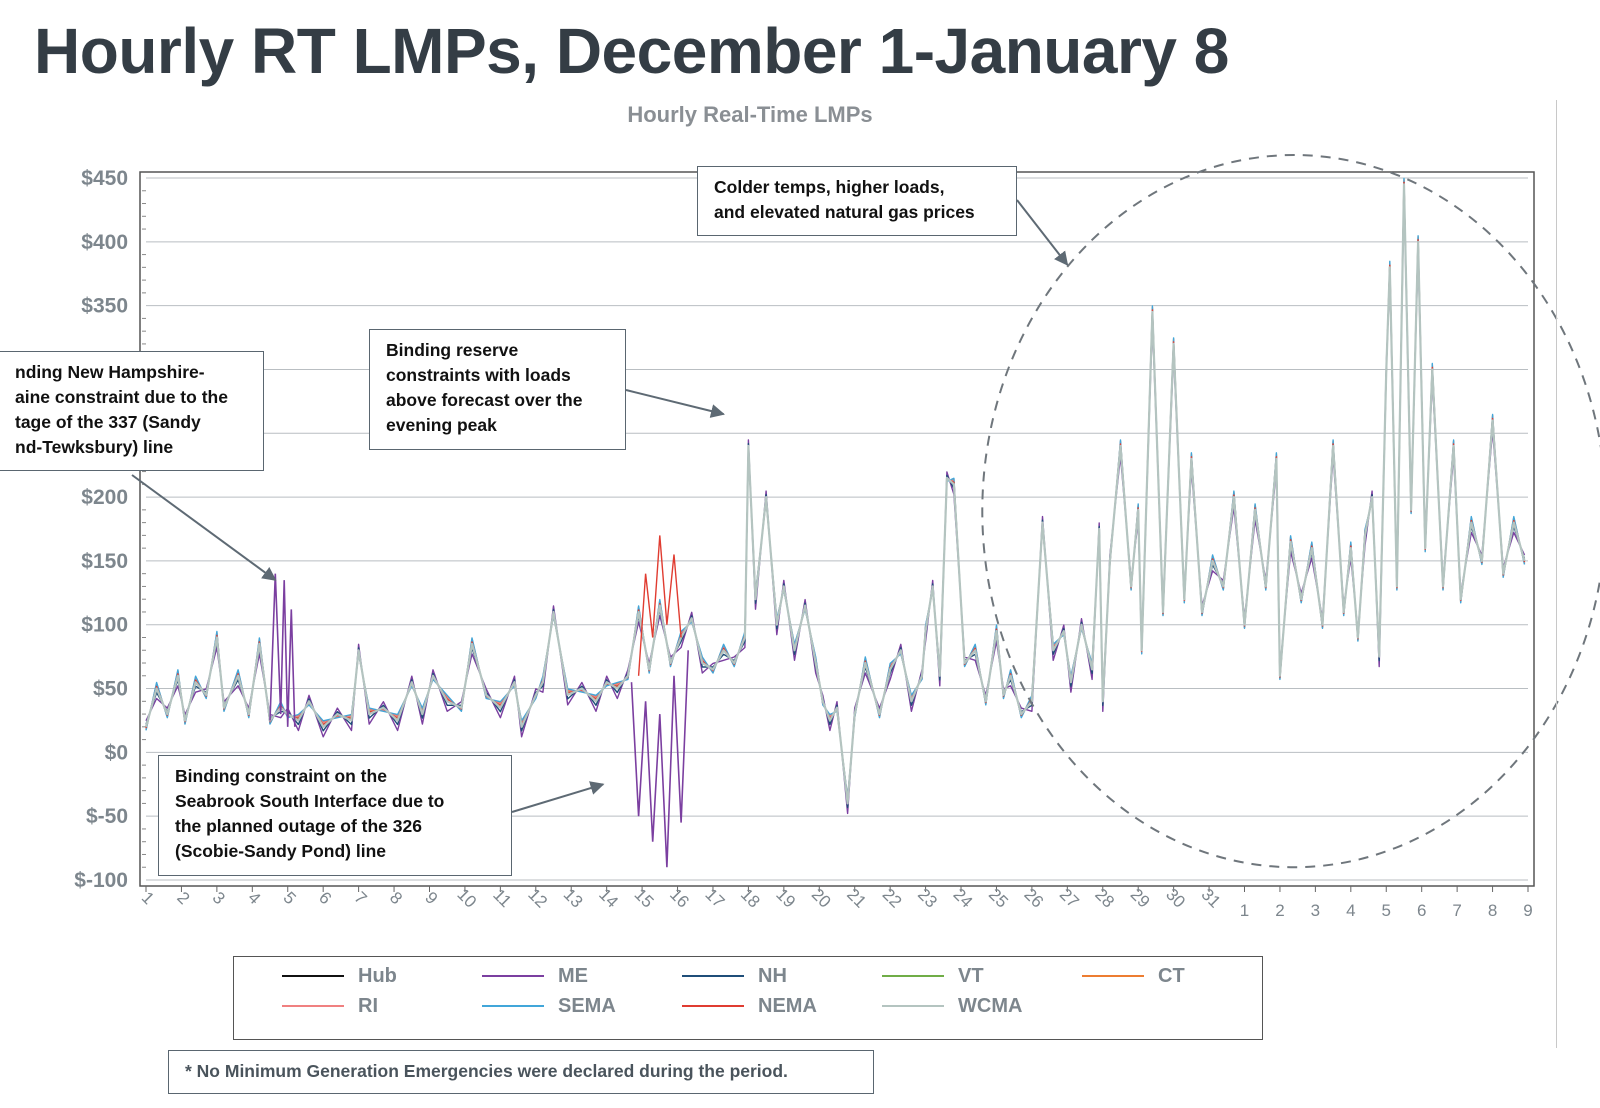 The height and width of the screenshot is (1108, 1600). What do you see at coordinates (478, 375) in the screenshot?
I see `annotation-line: constraints with loads` at bounding box center [478, 375].